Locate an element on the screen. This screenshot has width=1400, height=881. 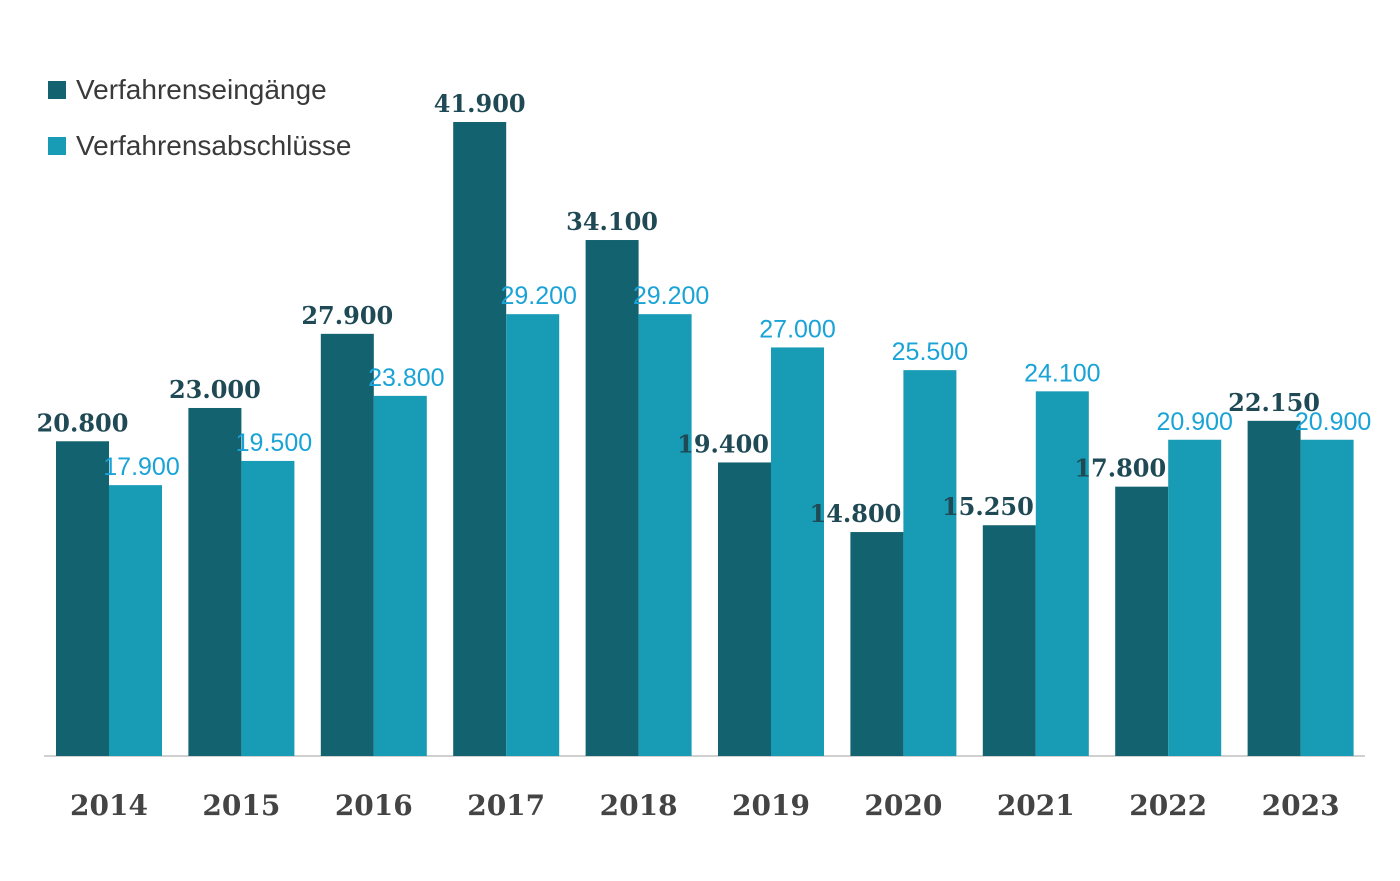
bar-eingaenge-2015 is located at coordinates (215, 581).